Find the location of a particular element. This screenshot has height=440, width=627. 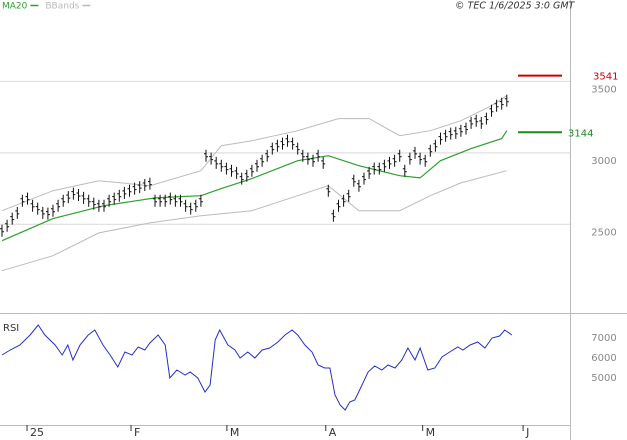

y-tick-label: 7000 is located at coordinates (603, 338).